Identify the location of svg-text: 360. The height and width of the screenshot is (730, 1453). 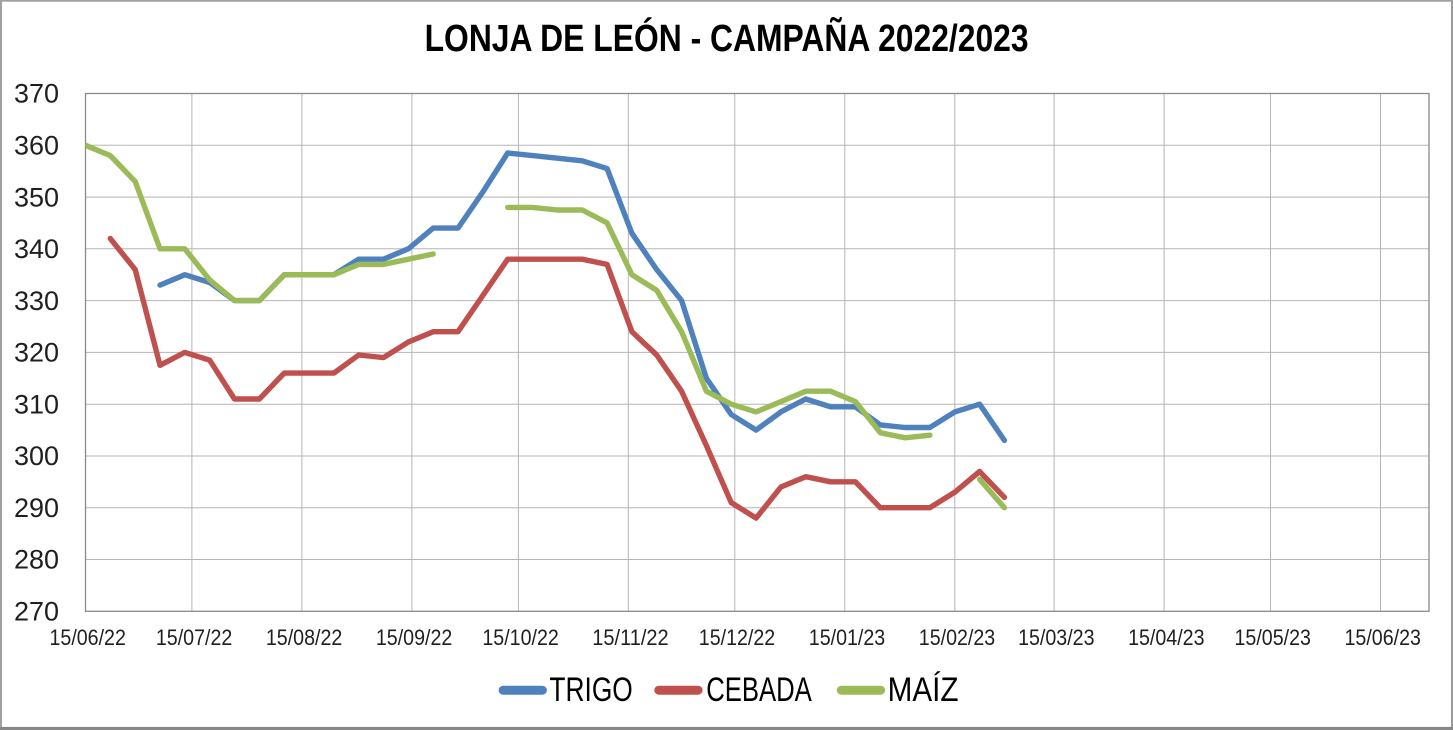
(36, 146).